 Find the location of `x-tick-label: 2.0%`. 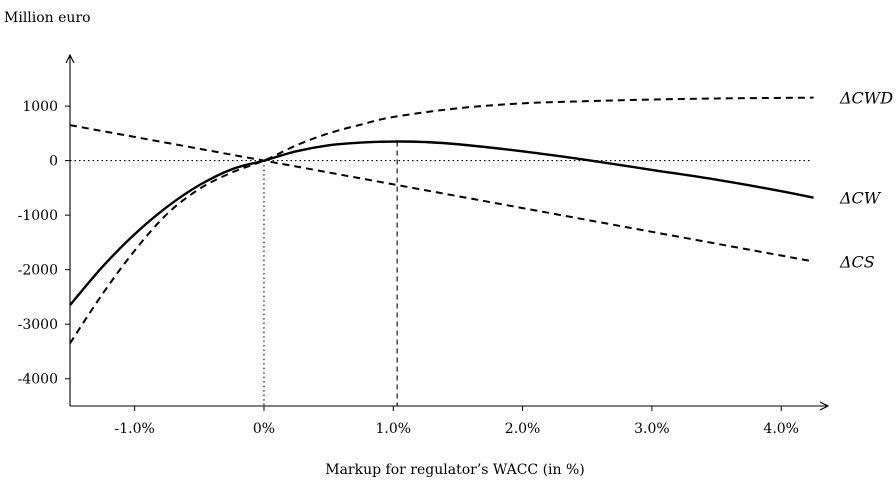

x-tick-label: 2.0% is located at coordinates (523, 429).